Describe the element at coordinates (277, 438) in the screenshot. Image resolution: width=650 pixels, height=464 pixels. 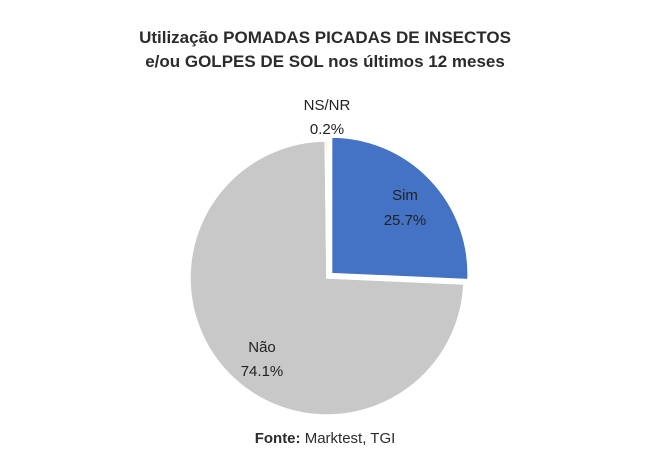
I see `source-label: Fonte:` at that location.